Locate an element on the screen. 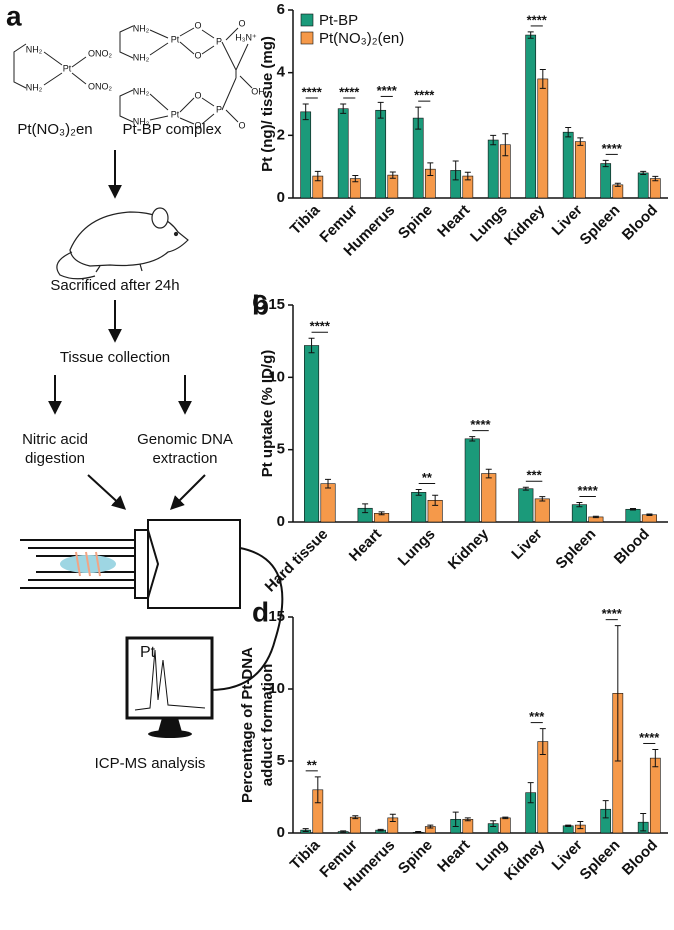  panel-label: a is located at coordinates (14, 15).